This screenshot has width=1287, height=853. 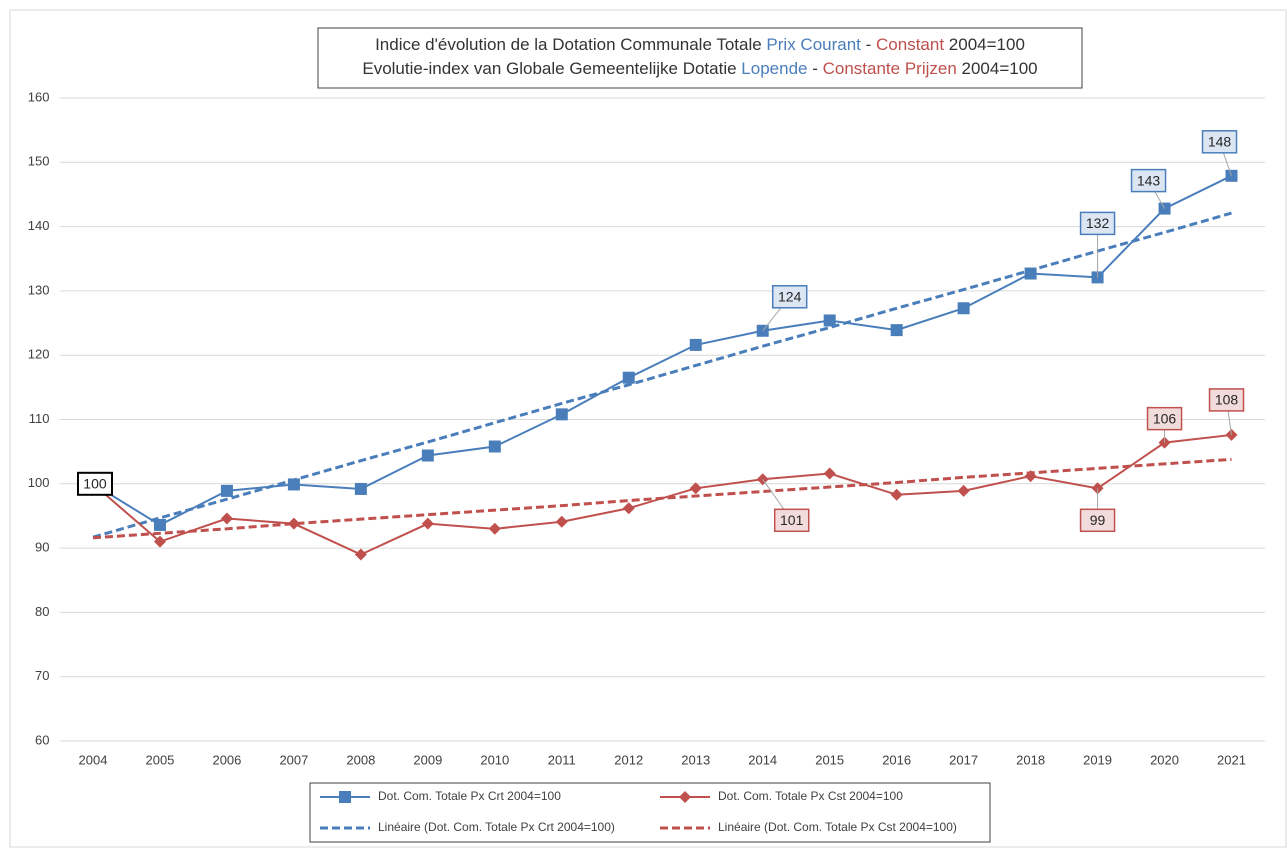 What do you see at coordinates (650, 812) in the screenshot?
I see `legend-box` at bounding box center [650, 812].